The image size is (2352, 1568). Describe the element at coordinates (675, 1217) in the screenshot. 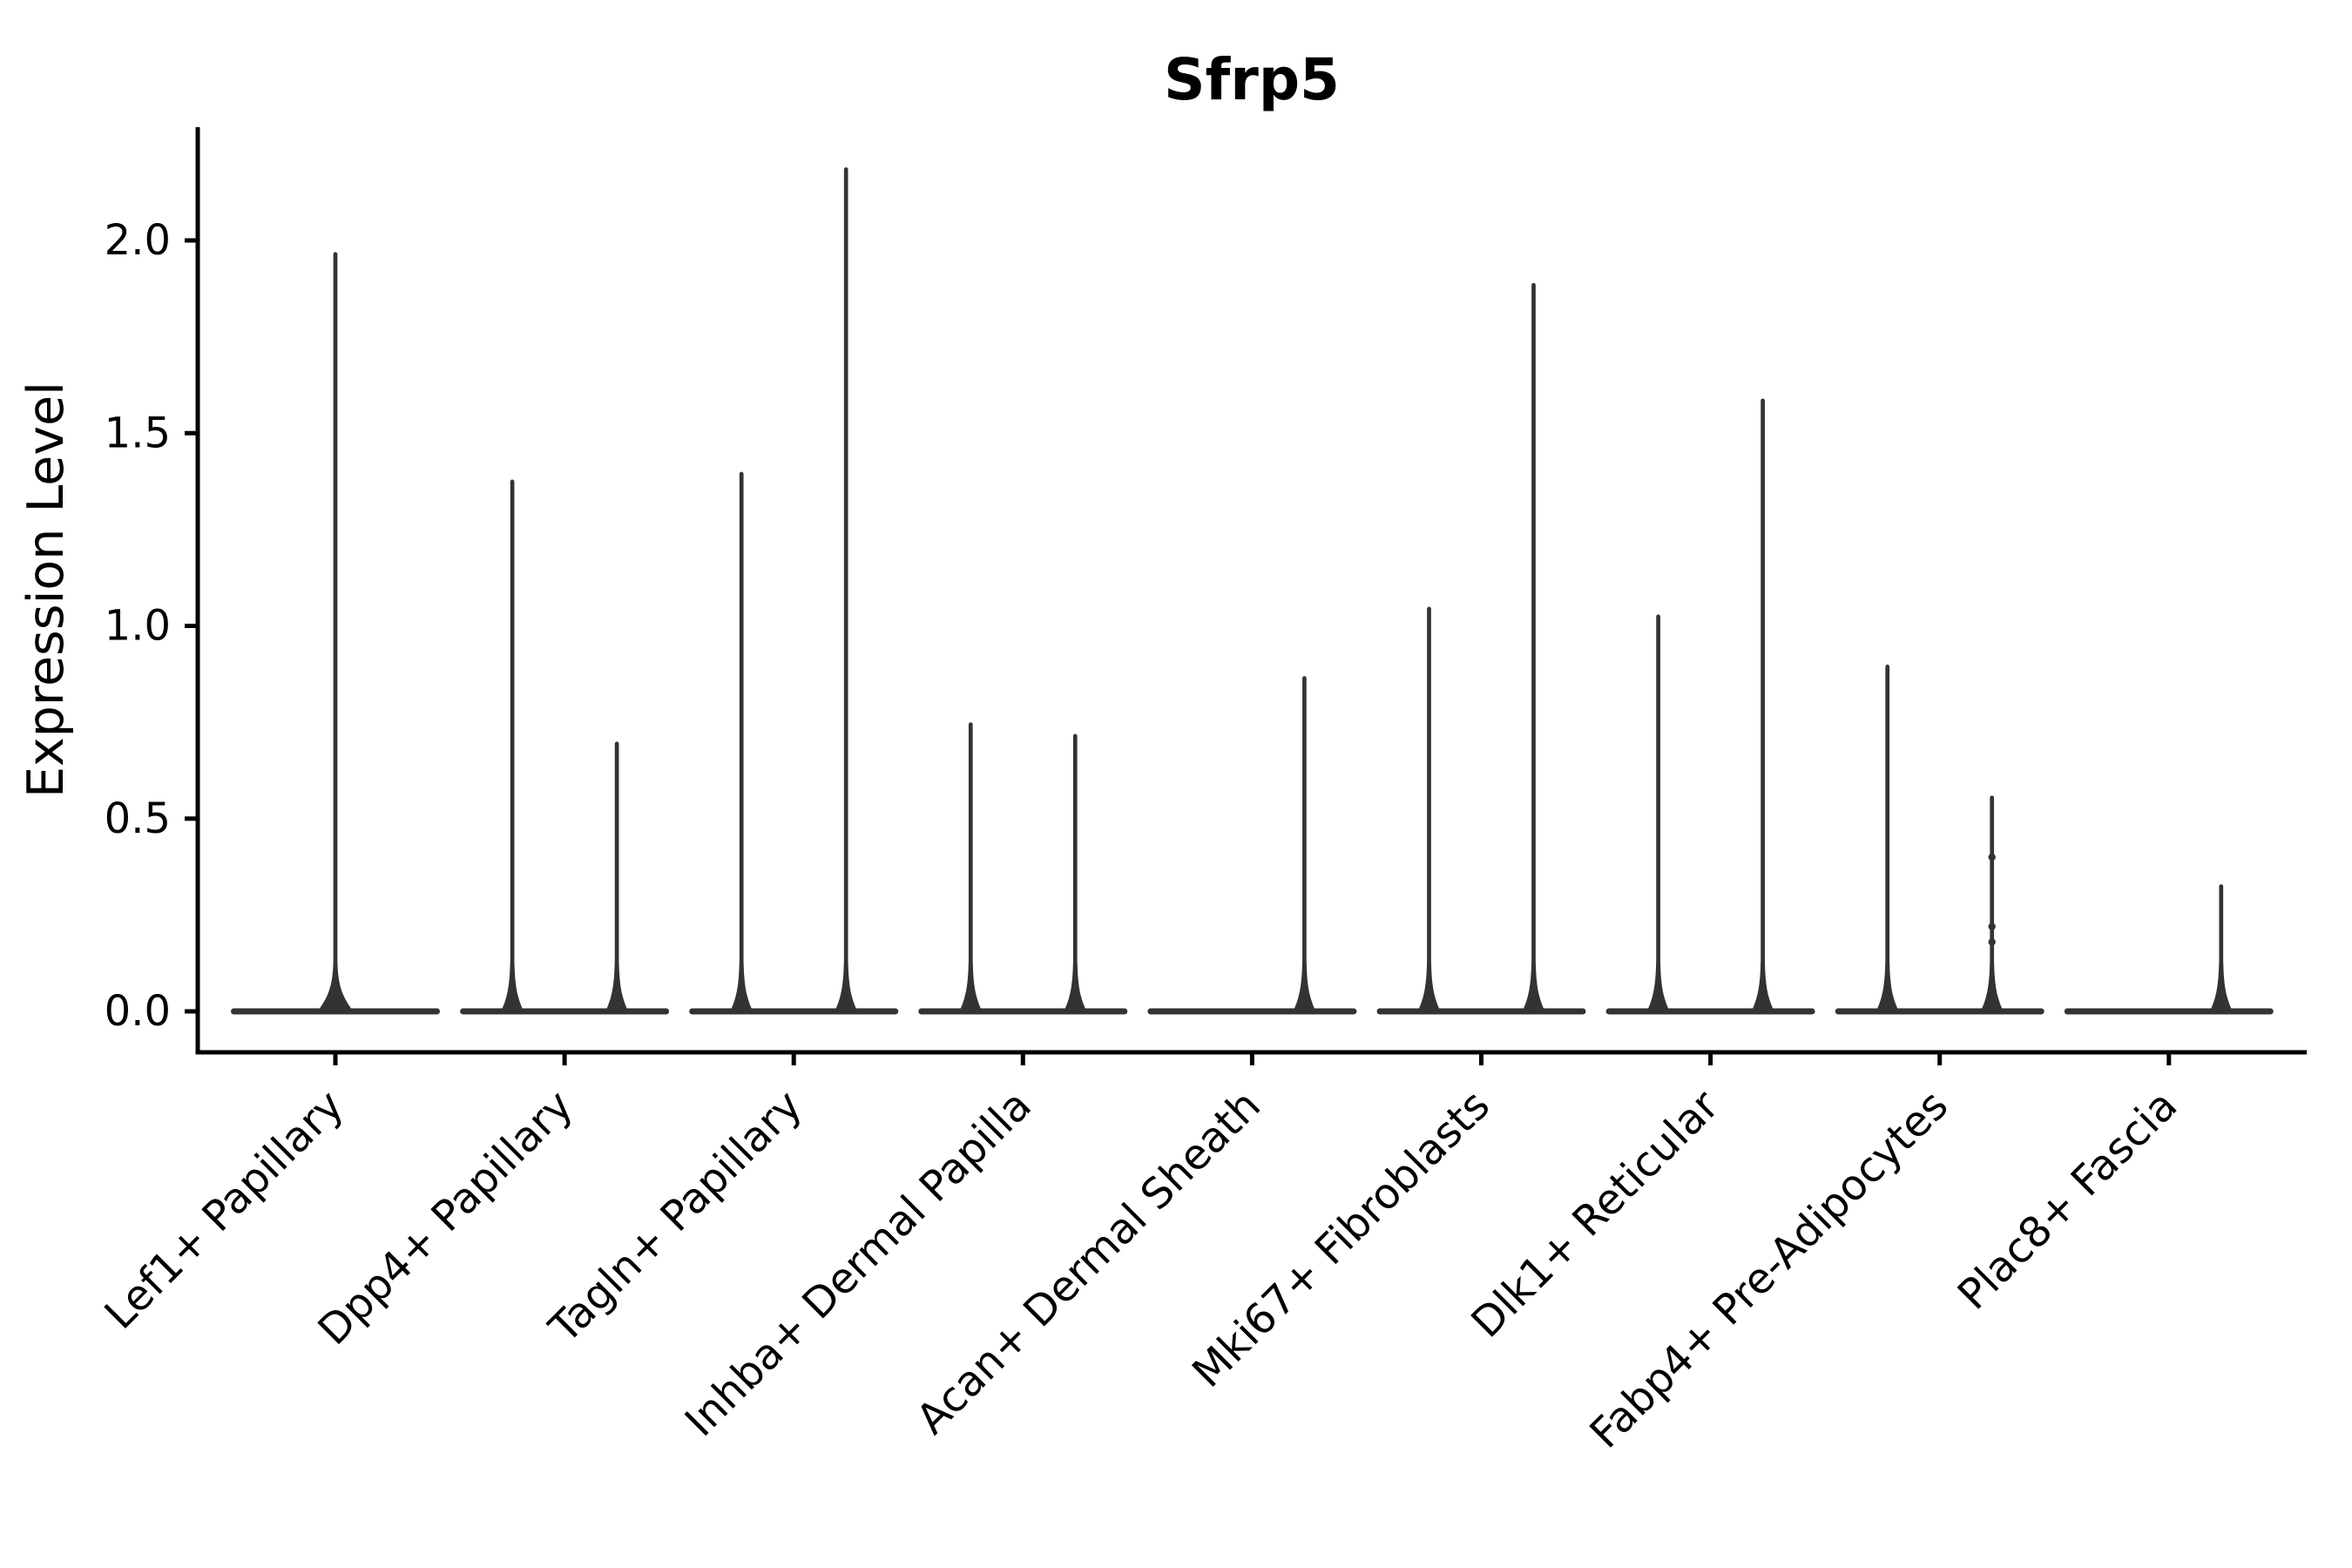

I see `x-tick-label: Tagln+ Papillary` at that location.